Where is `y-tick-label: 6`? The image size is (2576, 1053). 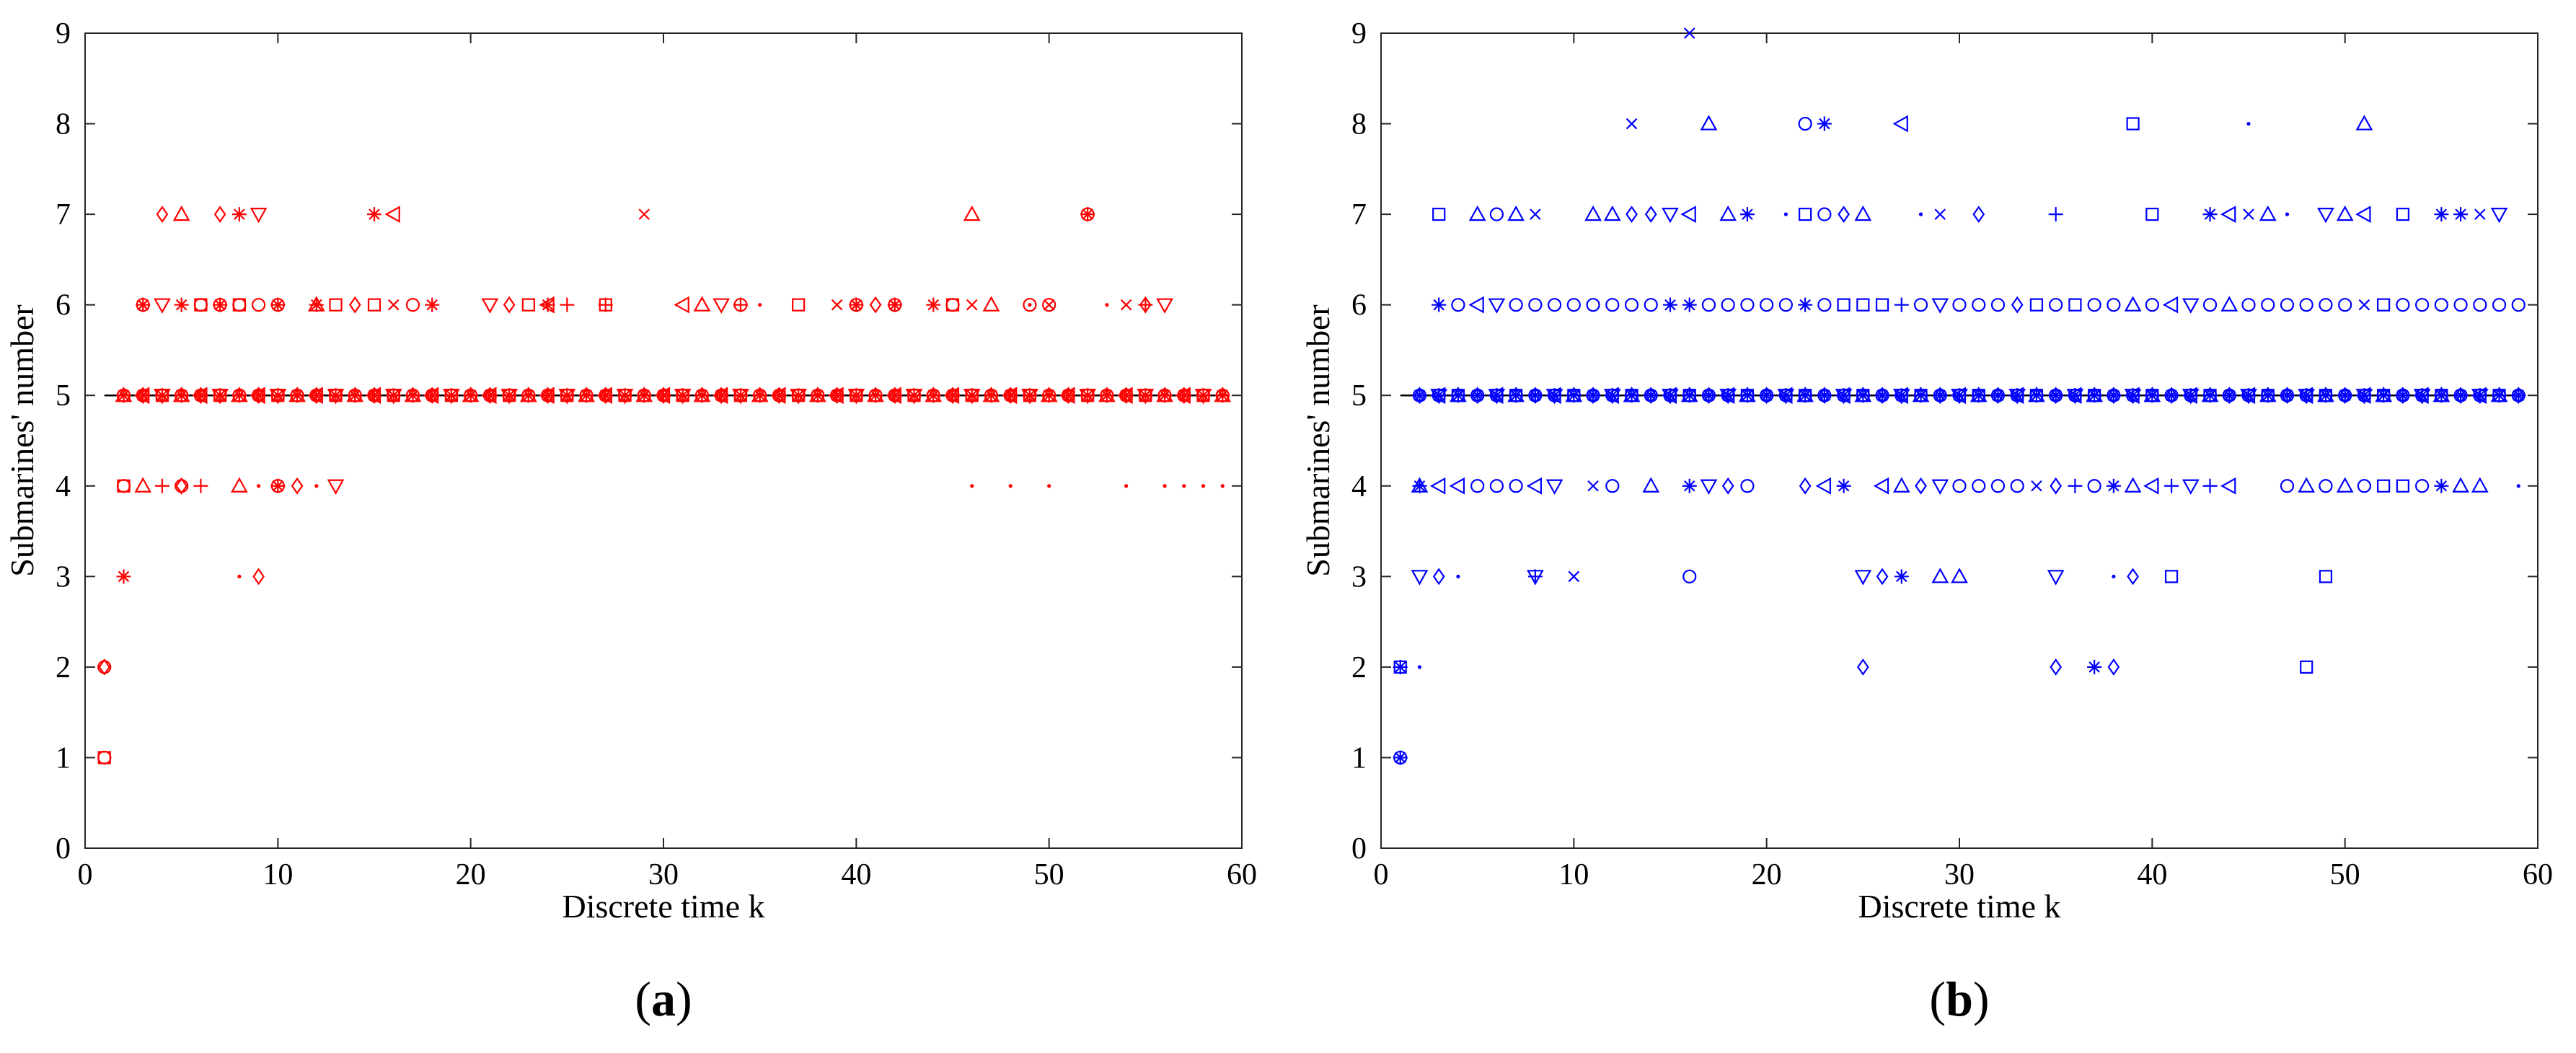 y-tick-label: 6 is located at coordinates (63, 305).